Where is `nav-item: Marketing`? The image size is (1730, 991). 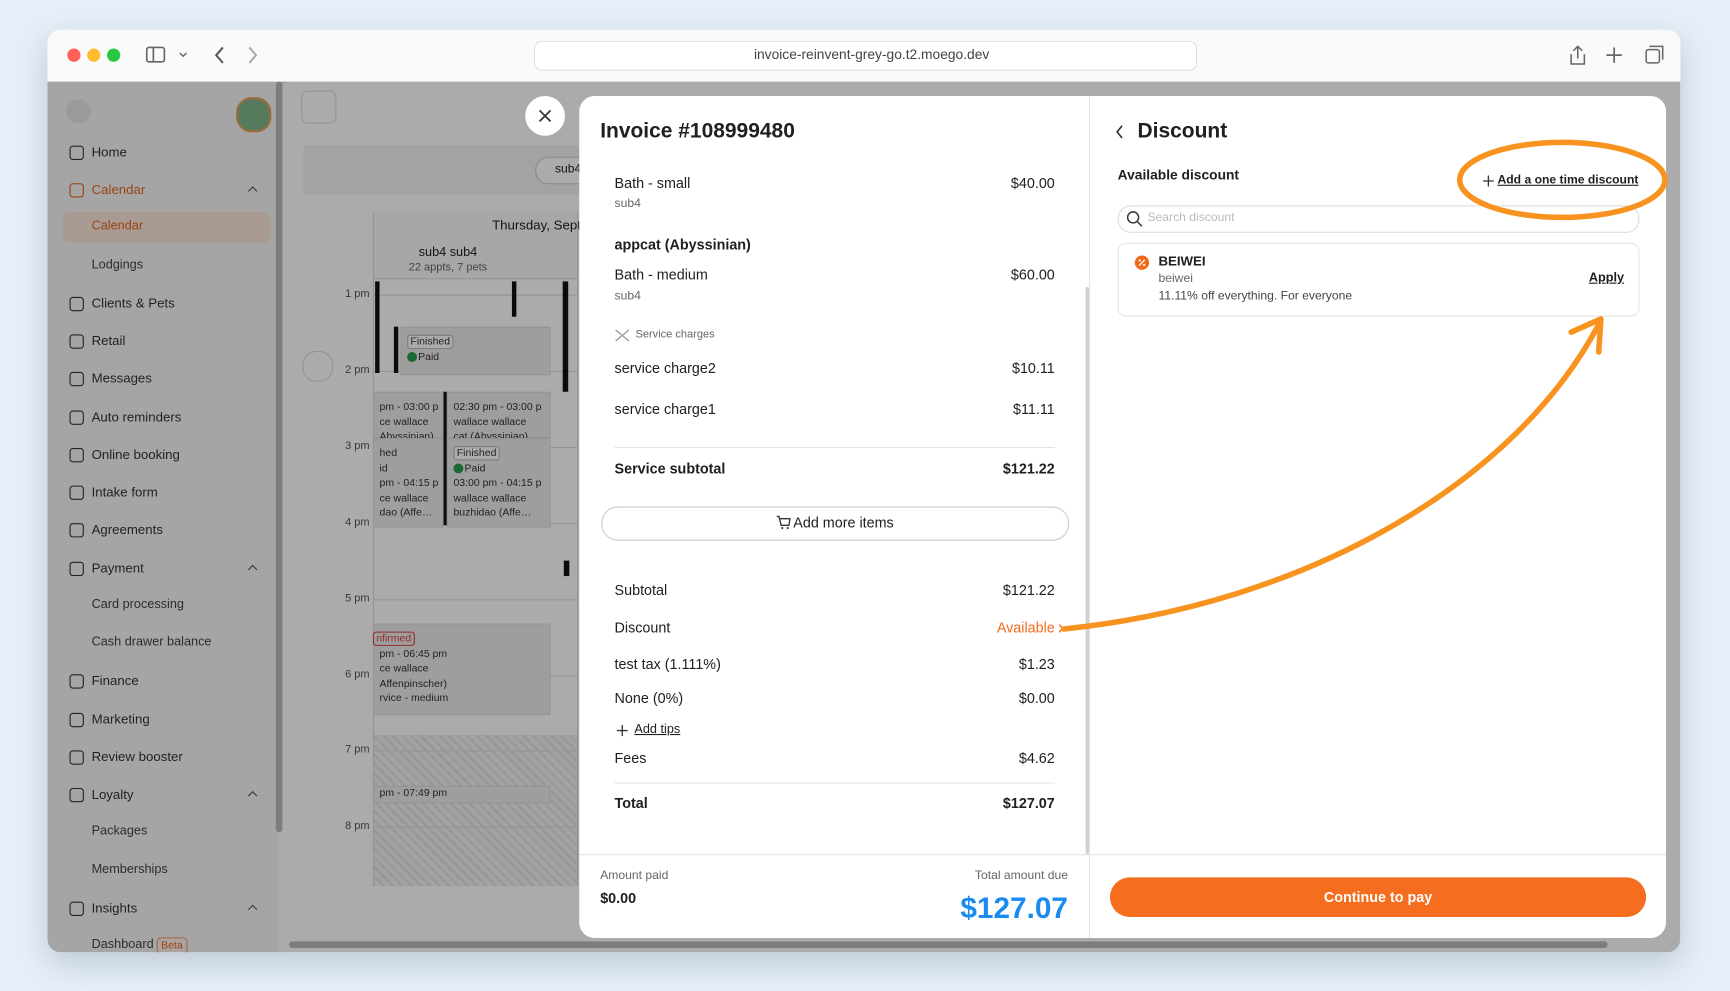
nav-item: Marketing is located at coordinates (120, 719).